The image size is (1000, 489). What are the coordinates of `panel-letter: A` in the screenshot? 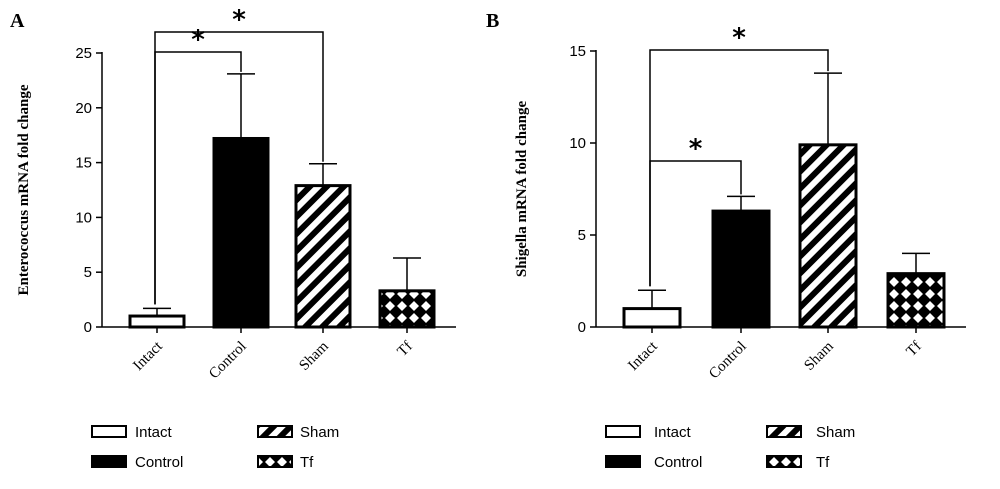 It's located at (17, 21).